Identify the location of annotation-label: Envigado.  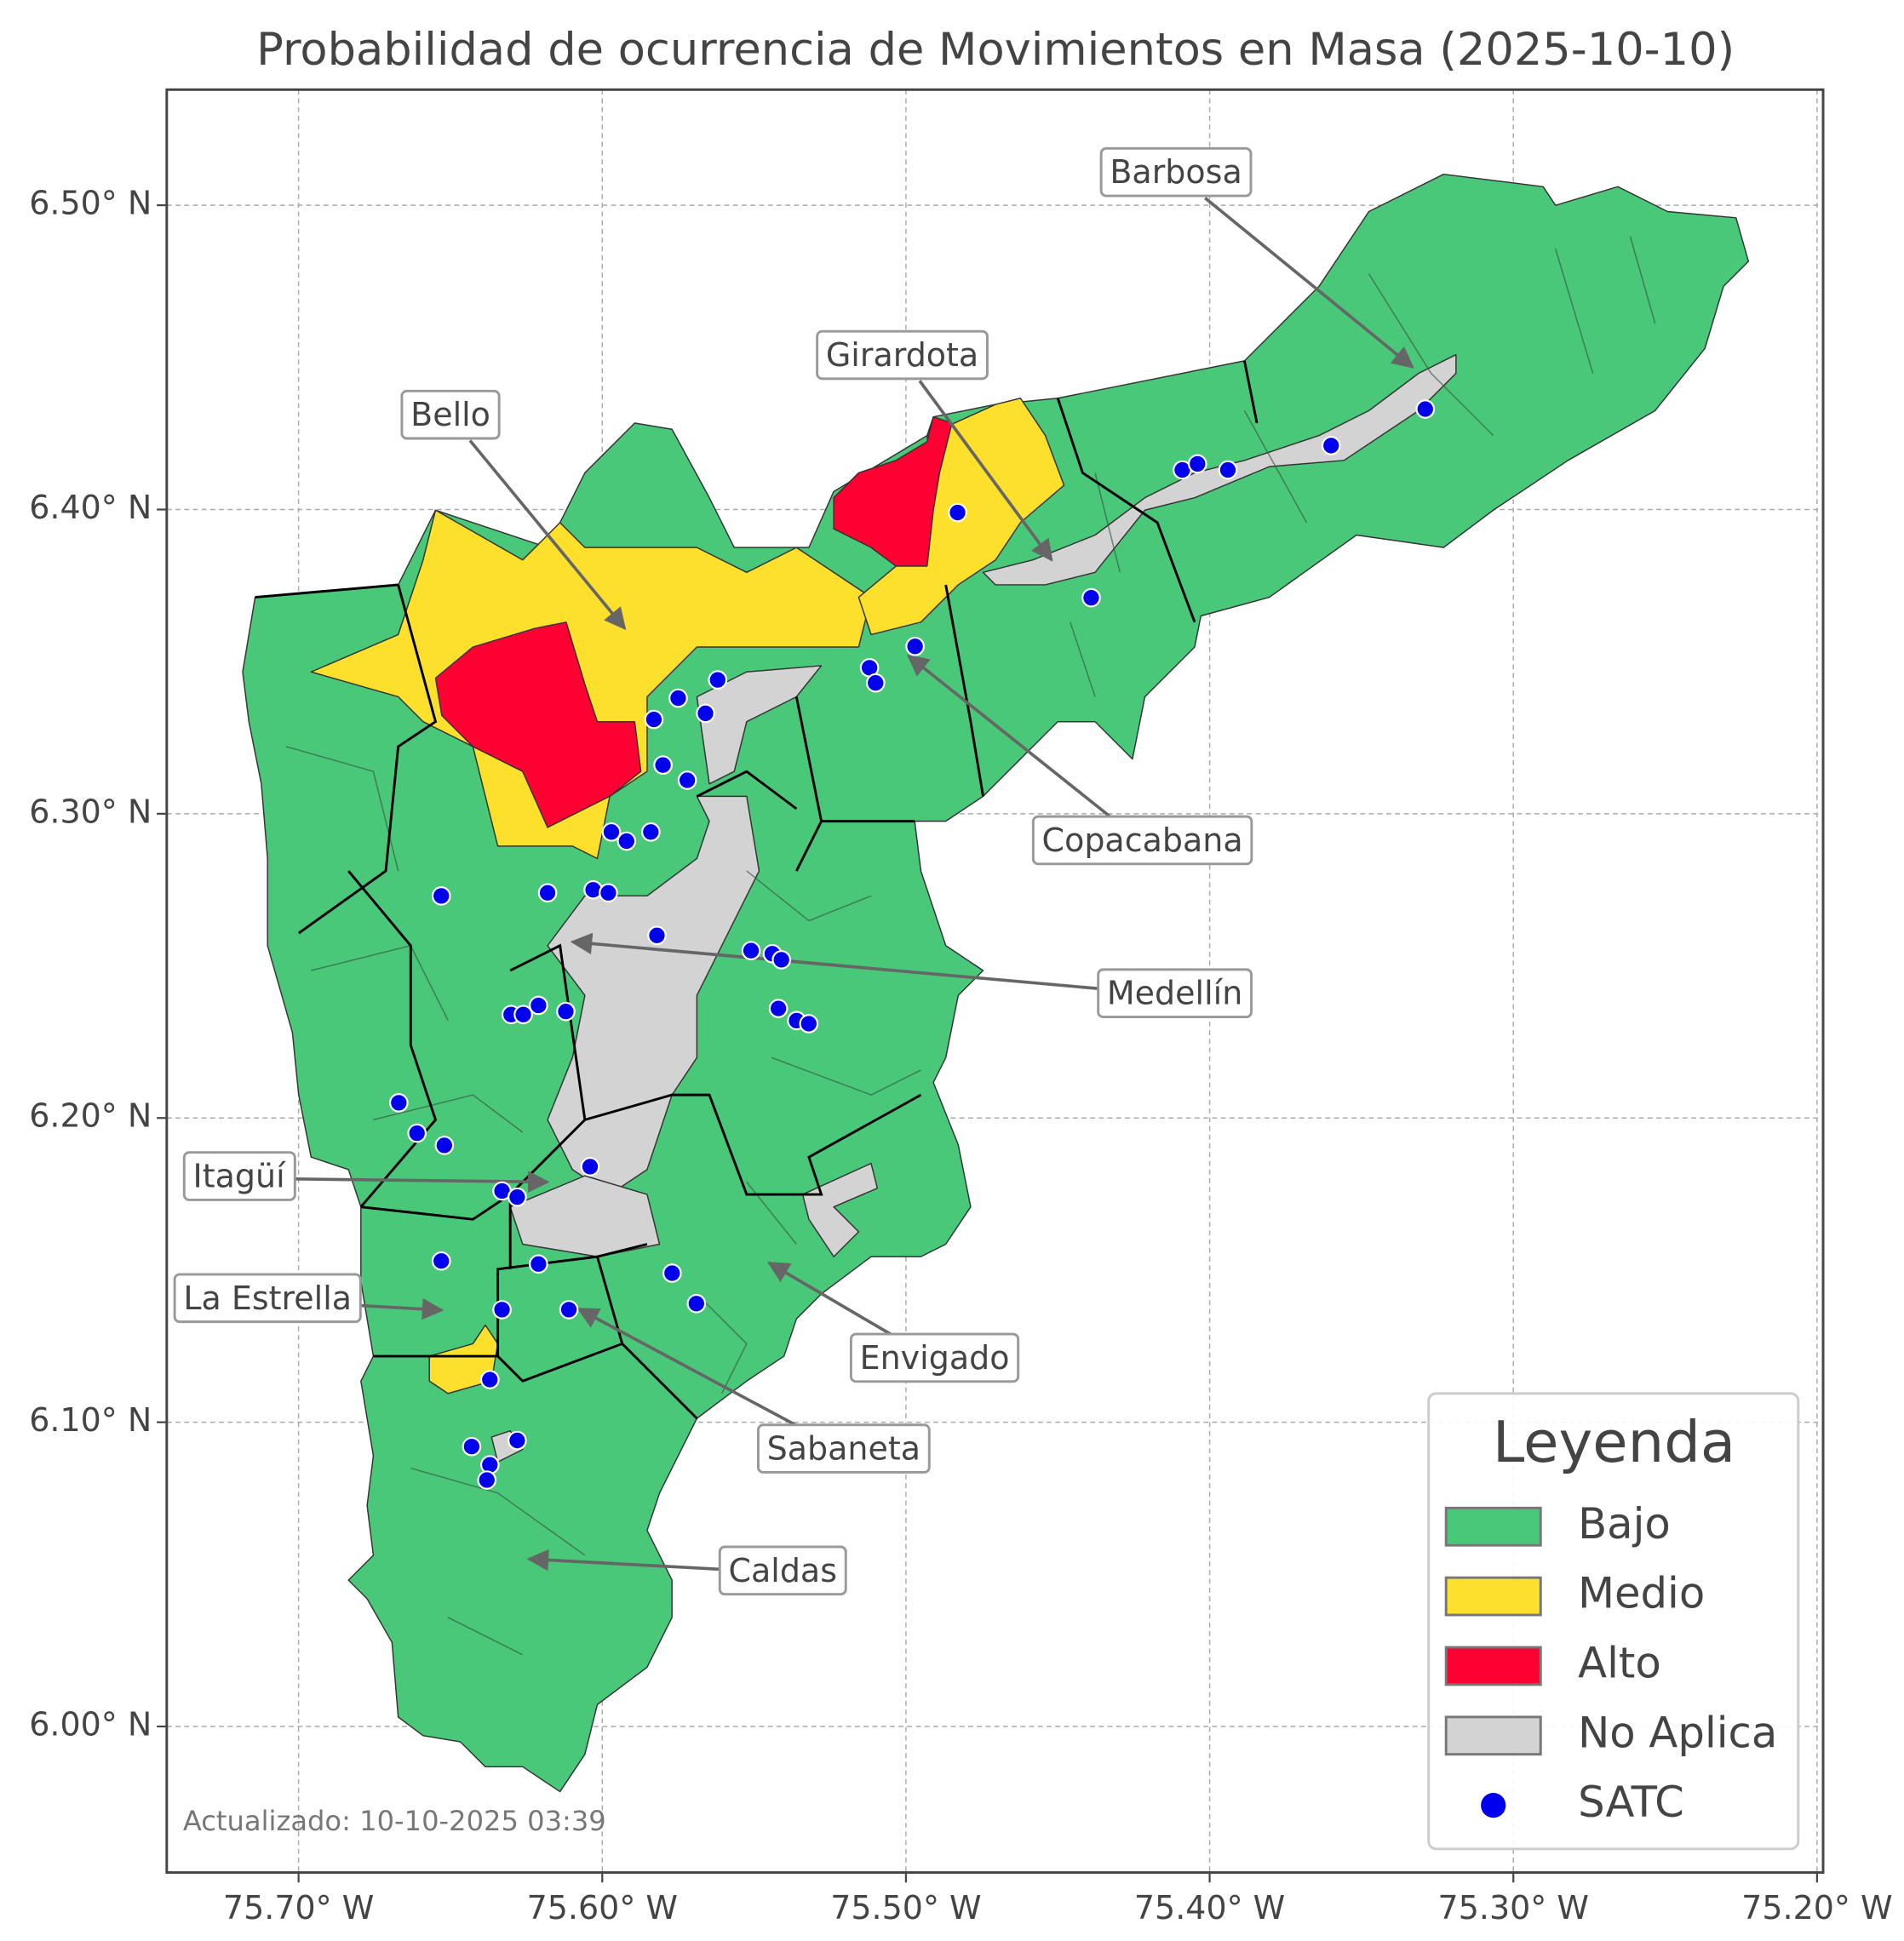
(935, 1358).